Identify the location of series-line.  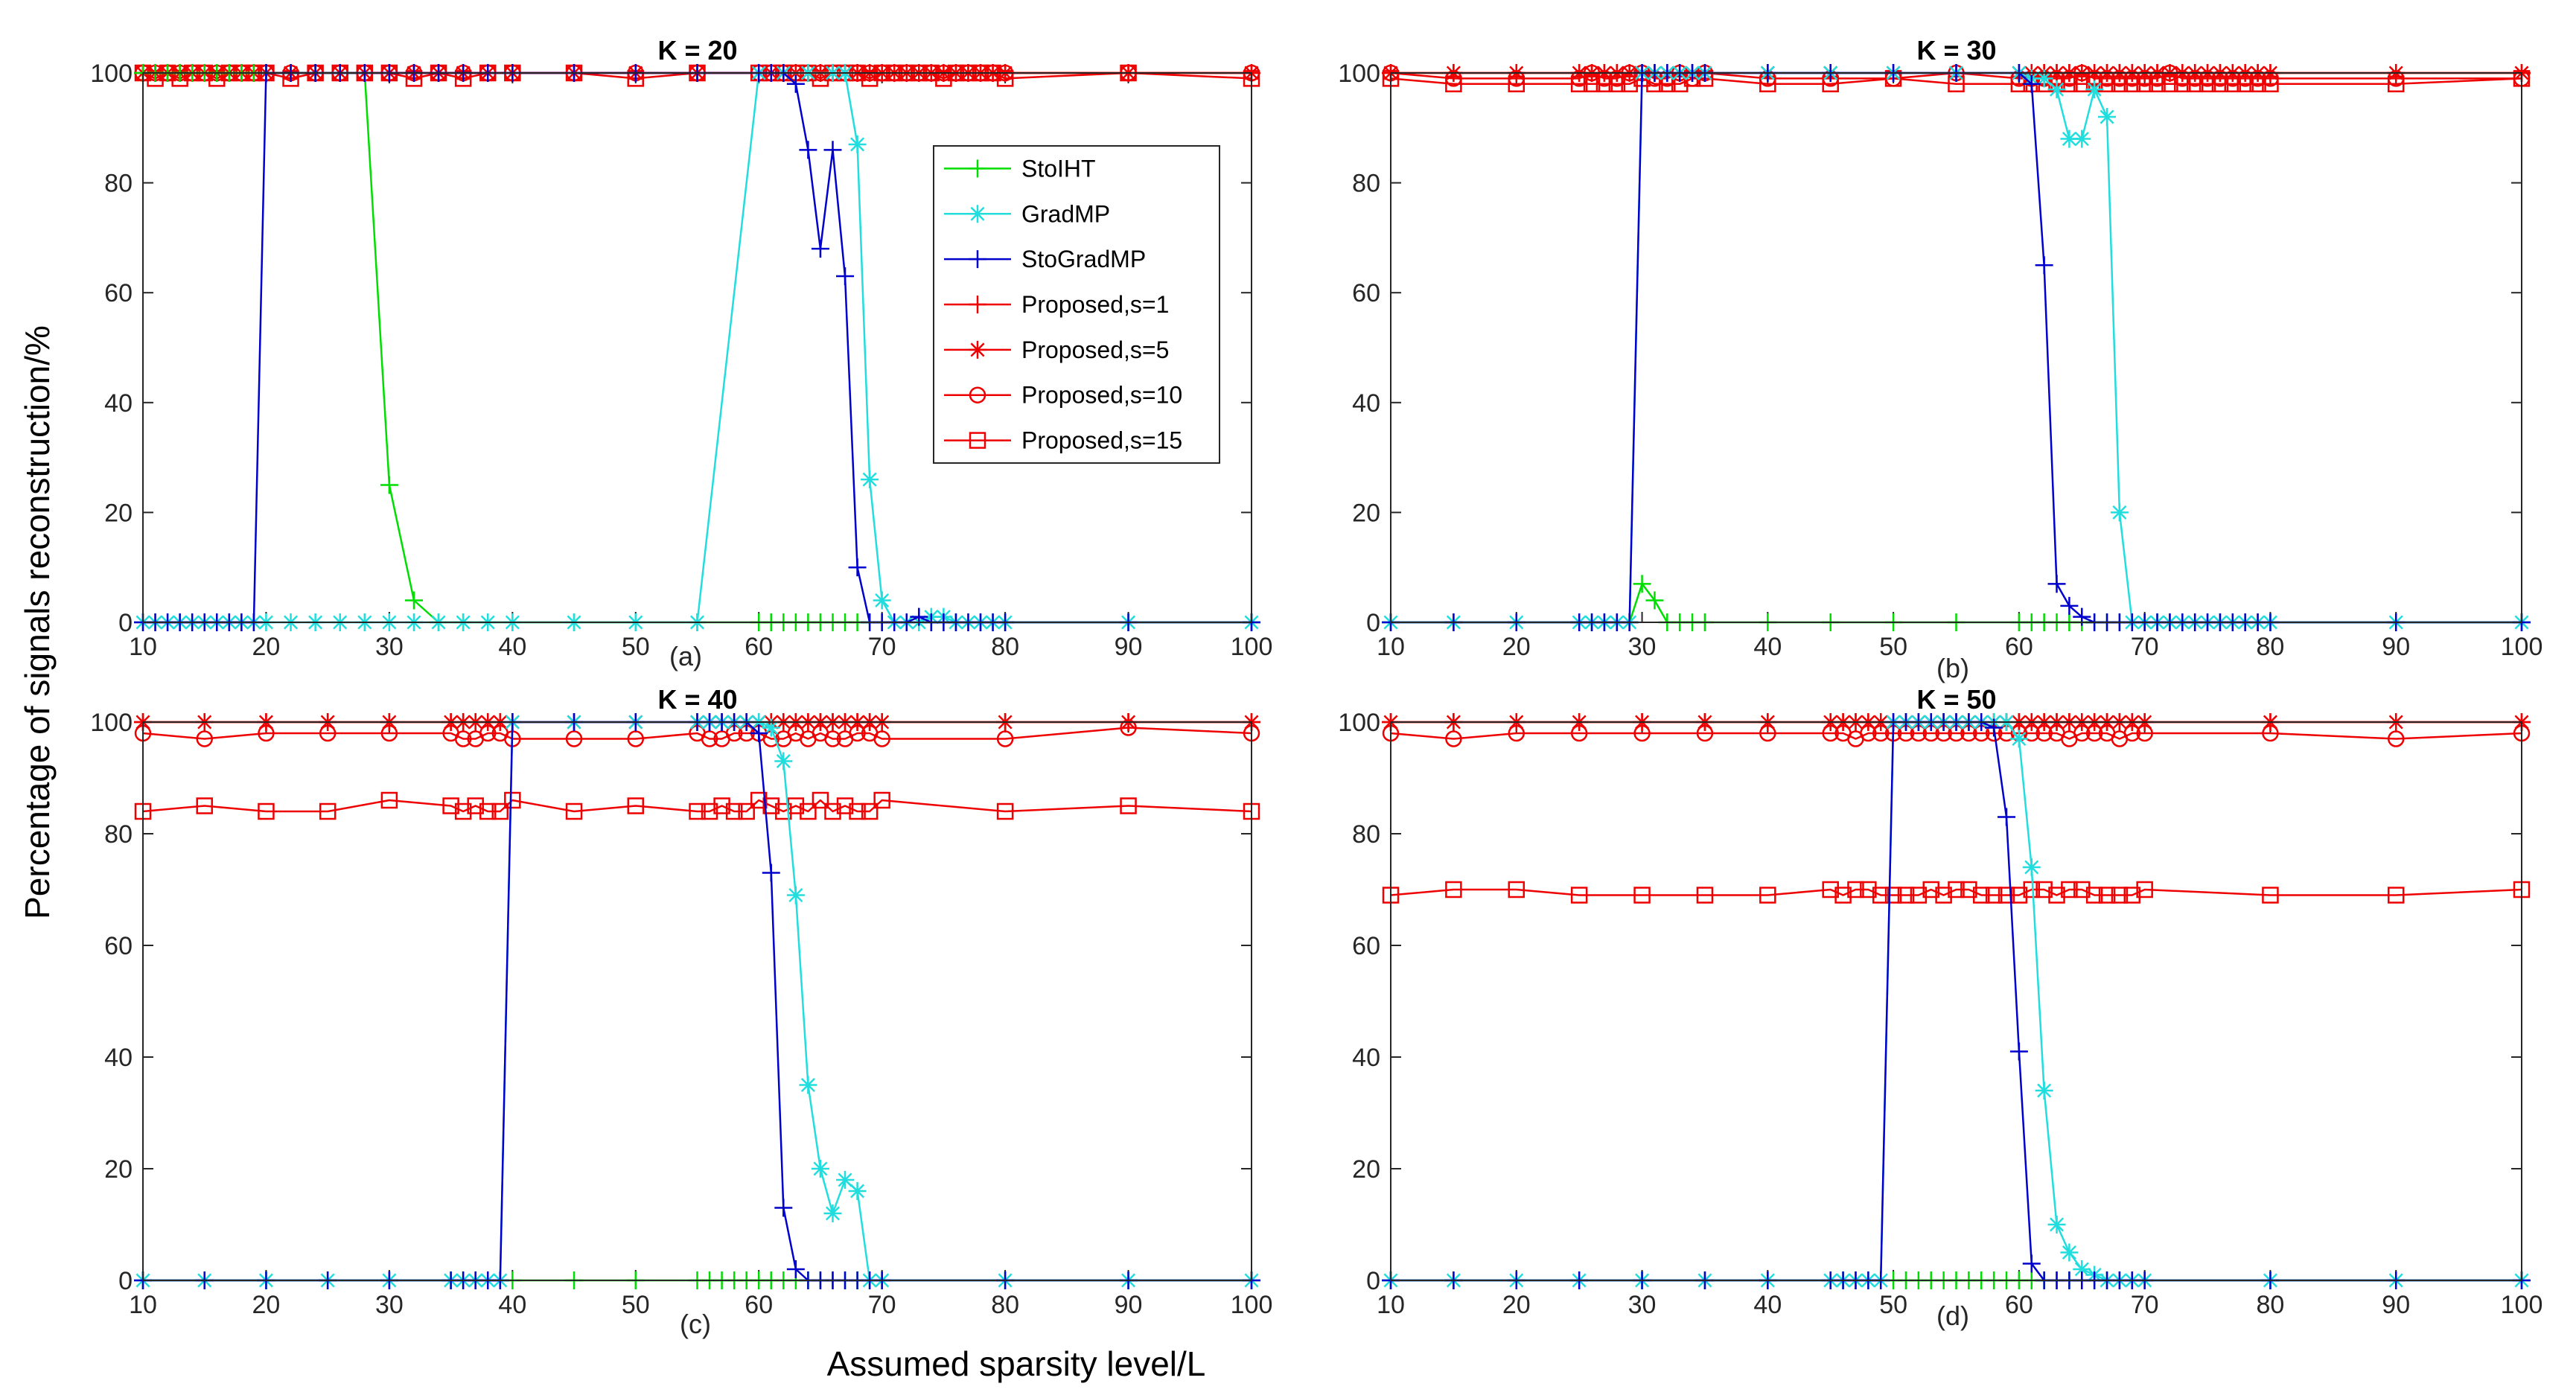
(697, 806).